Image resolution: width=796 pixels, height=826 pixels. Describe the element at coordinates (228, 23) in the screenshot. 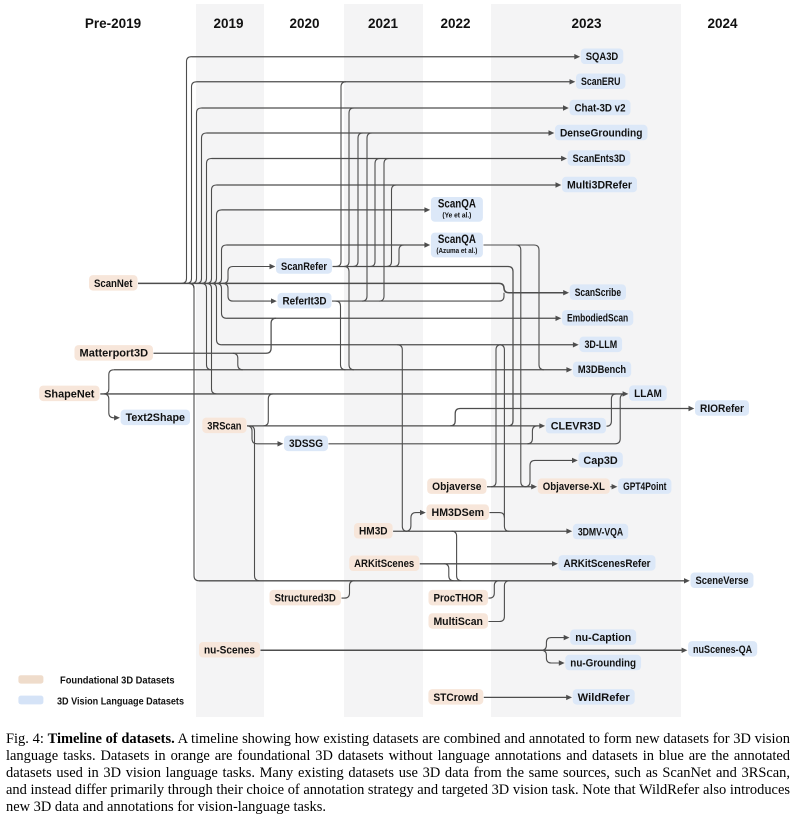

I see `svg-text: 2019` at that location.